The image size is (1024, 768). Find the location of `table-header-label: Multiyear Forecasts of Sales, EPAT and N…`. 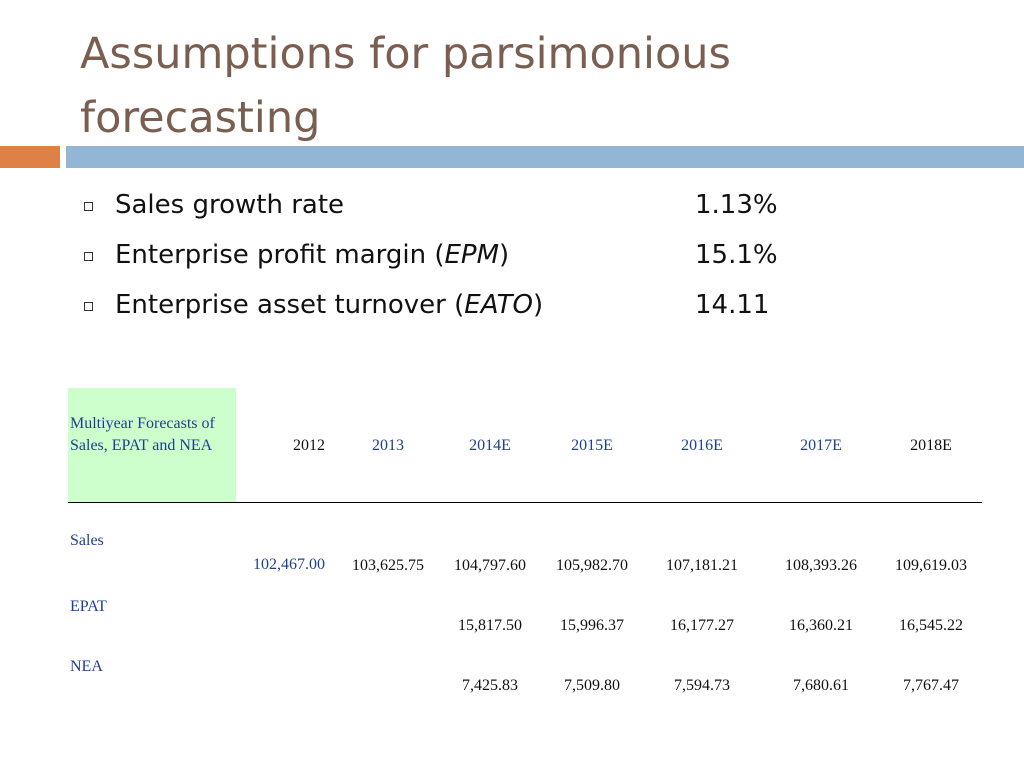

table-header-label: Multiyear Forecasts of Sales, EPAT and N… is located at coordinates (152, 445).